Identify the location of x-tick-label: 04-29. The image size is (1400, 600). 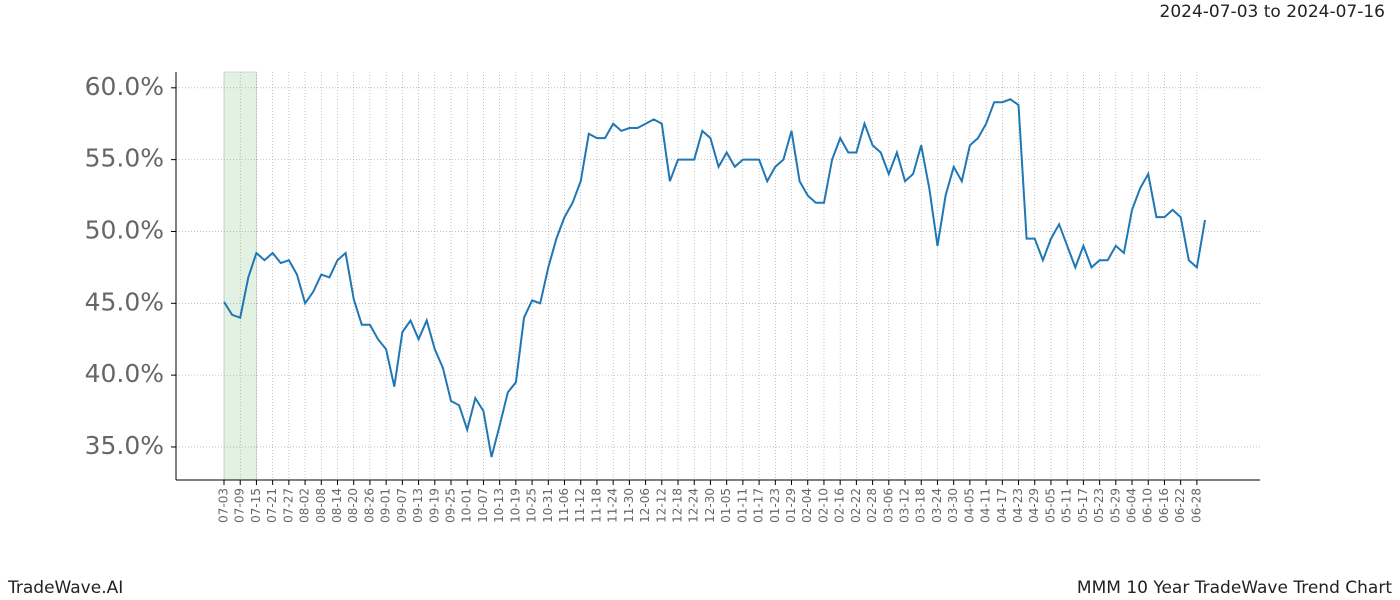
(1034, 505).